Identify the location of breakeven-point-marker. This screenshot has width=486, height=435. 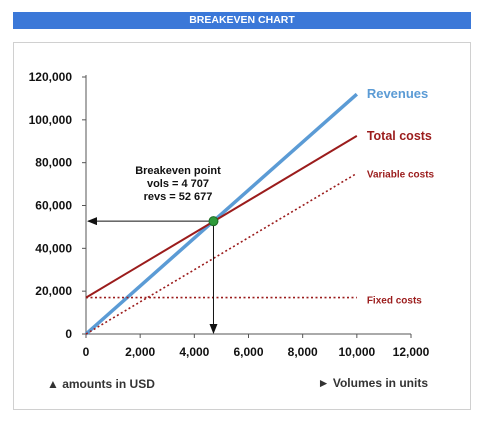
(213, 221).